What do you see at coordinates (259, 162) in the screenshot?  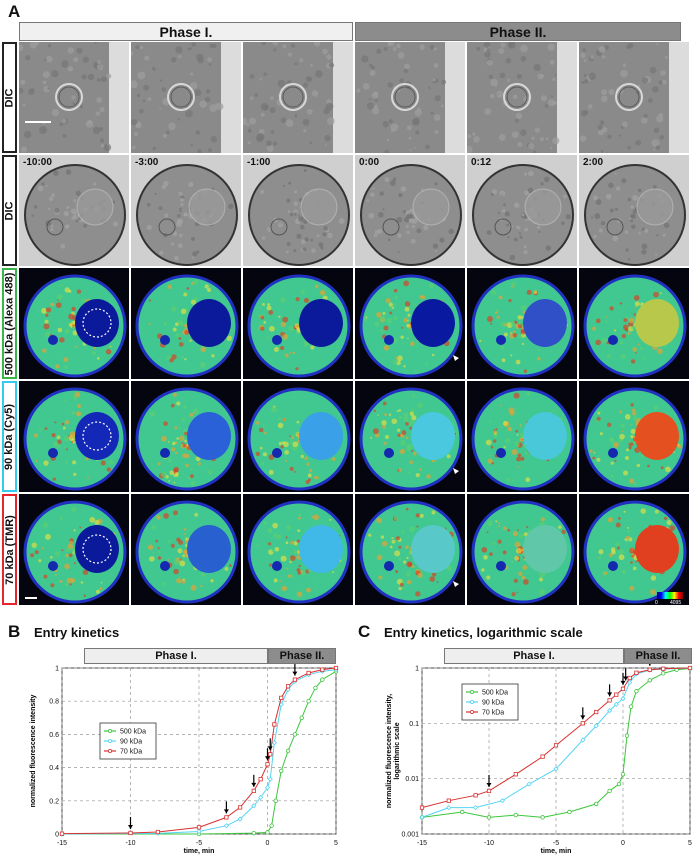 I see `time-label: -1:00` at bounding box center [259, 162].